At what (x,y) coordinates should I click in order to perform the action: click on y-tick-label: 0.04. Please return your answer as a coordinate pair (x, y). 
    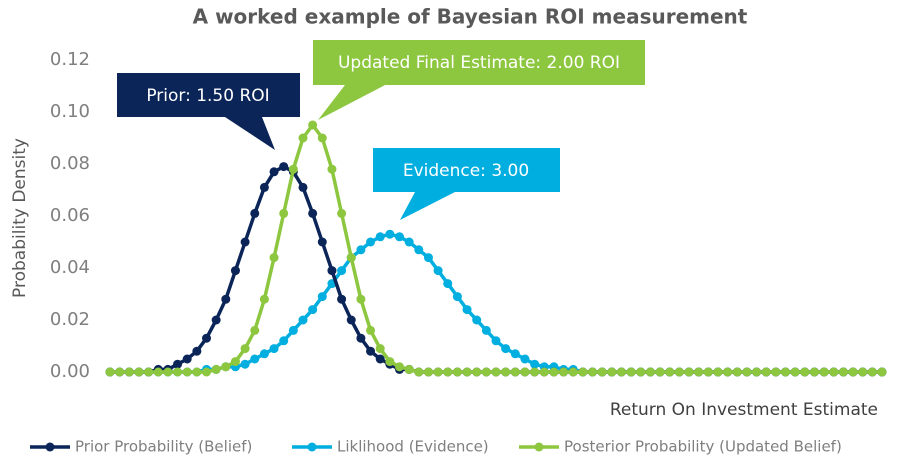
    Looking at the image, I should click on (70, 267).